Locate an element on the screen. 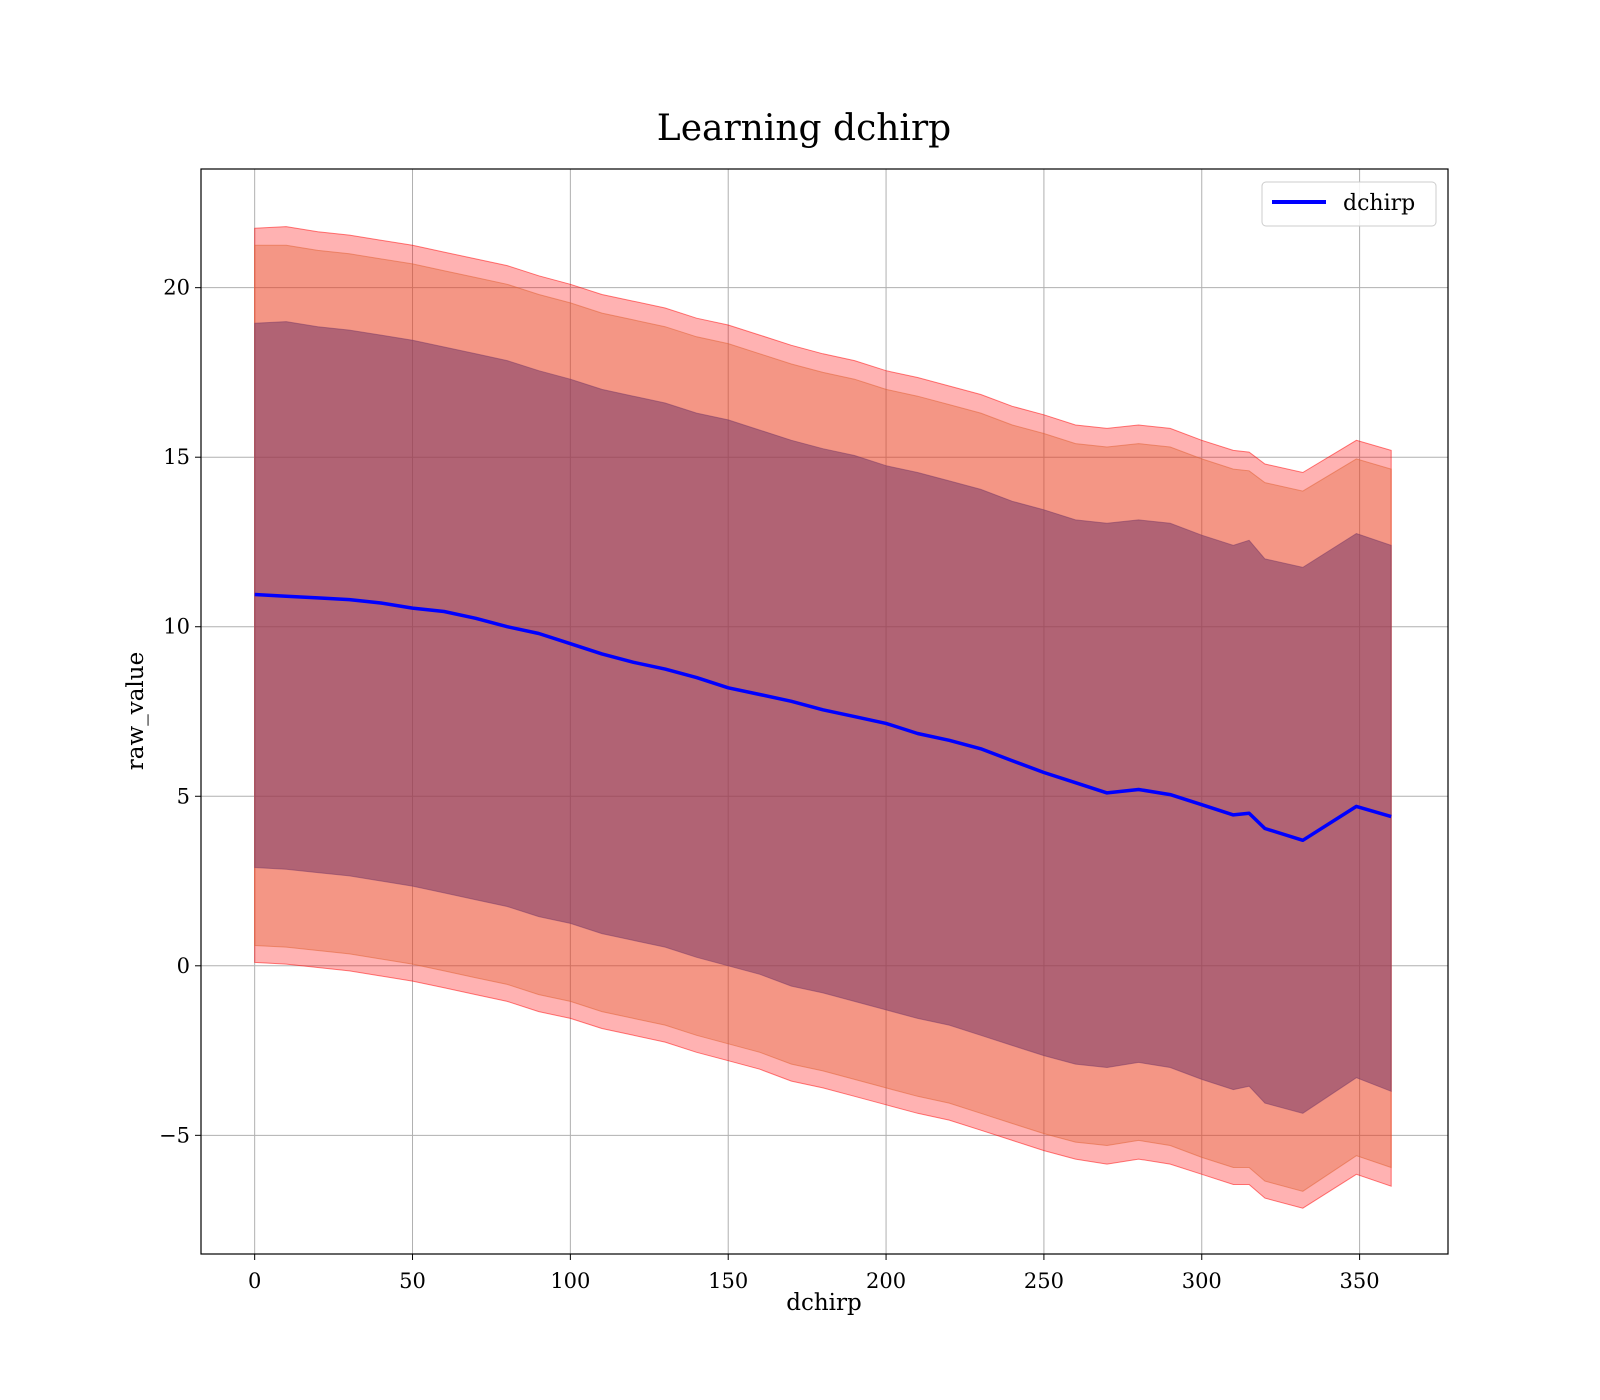  x-tick-label: 150 is located at coordinates (728, 1281).